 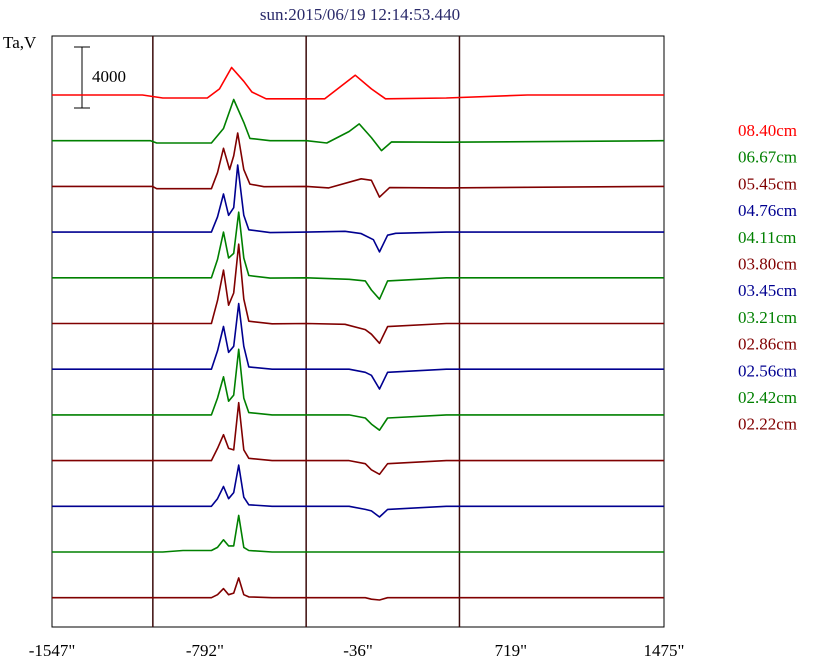 What do you see at coordinates (358, 346) in the screenshot?
I see `series-line-03.45cm` at bounding box center [358, 346].